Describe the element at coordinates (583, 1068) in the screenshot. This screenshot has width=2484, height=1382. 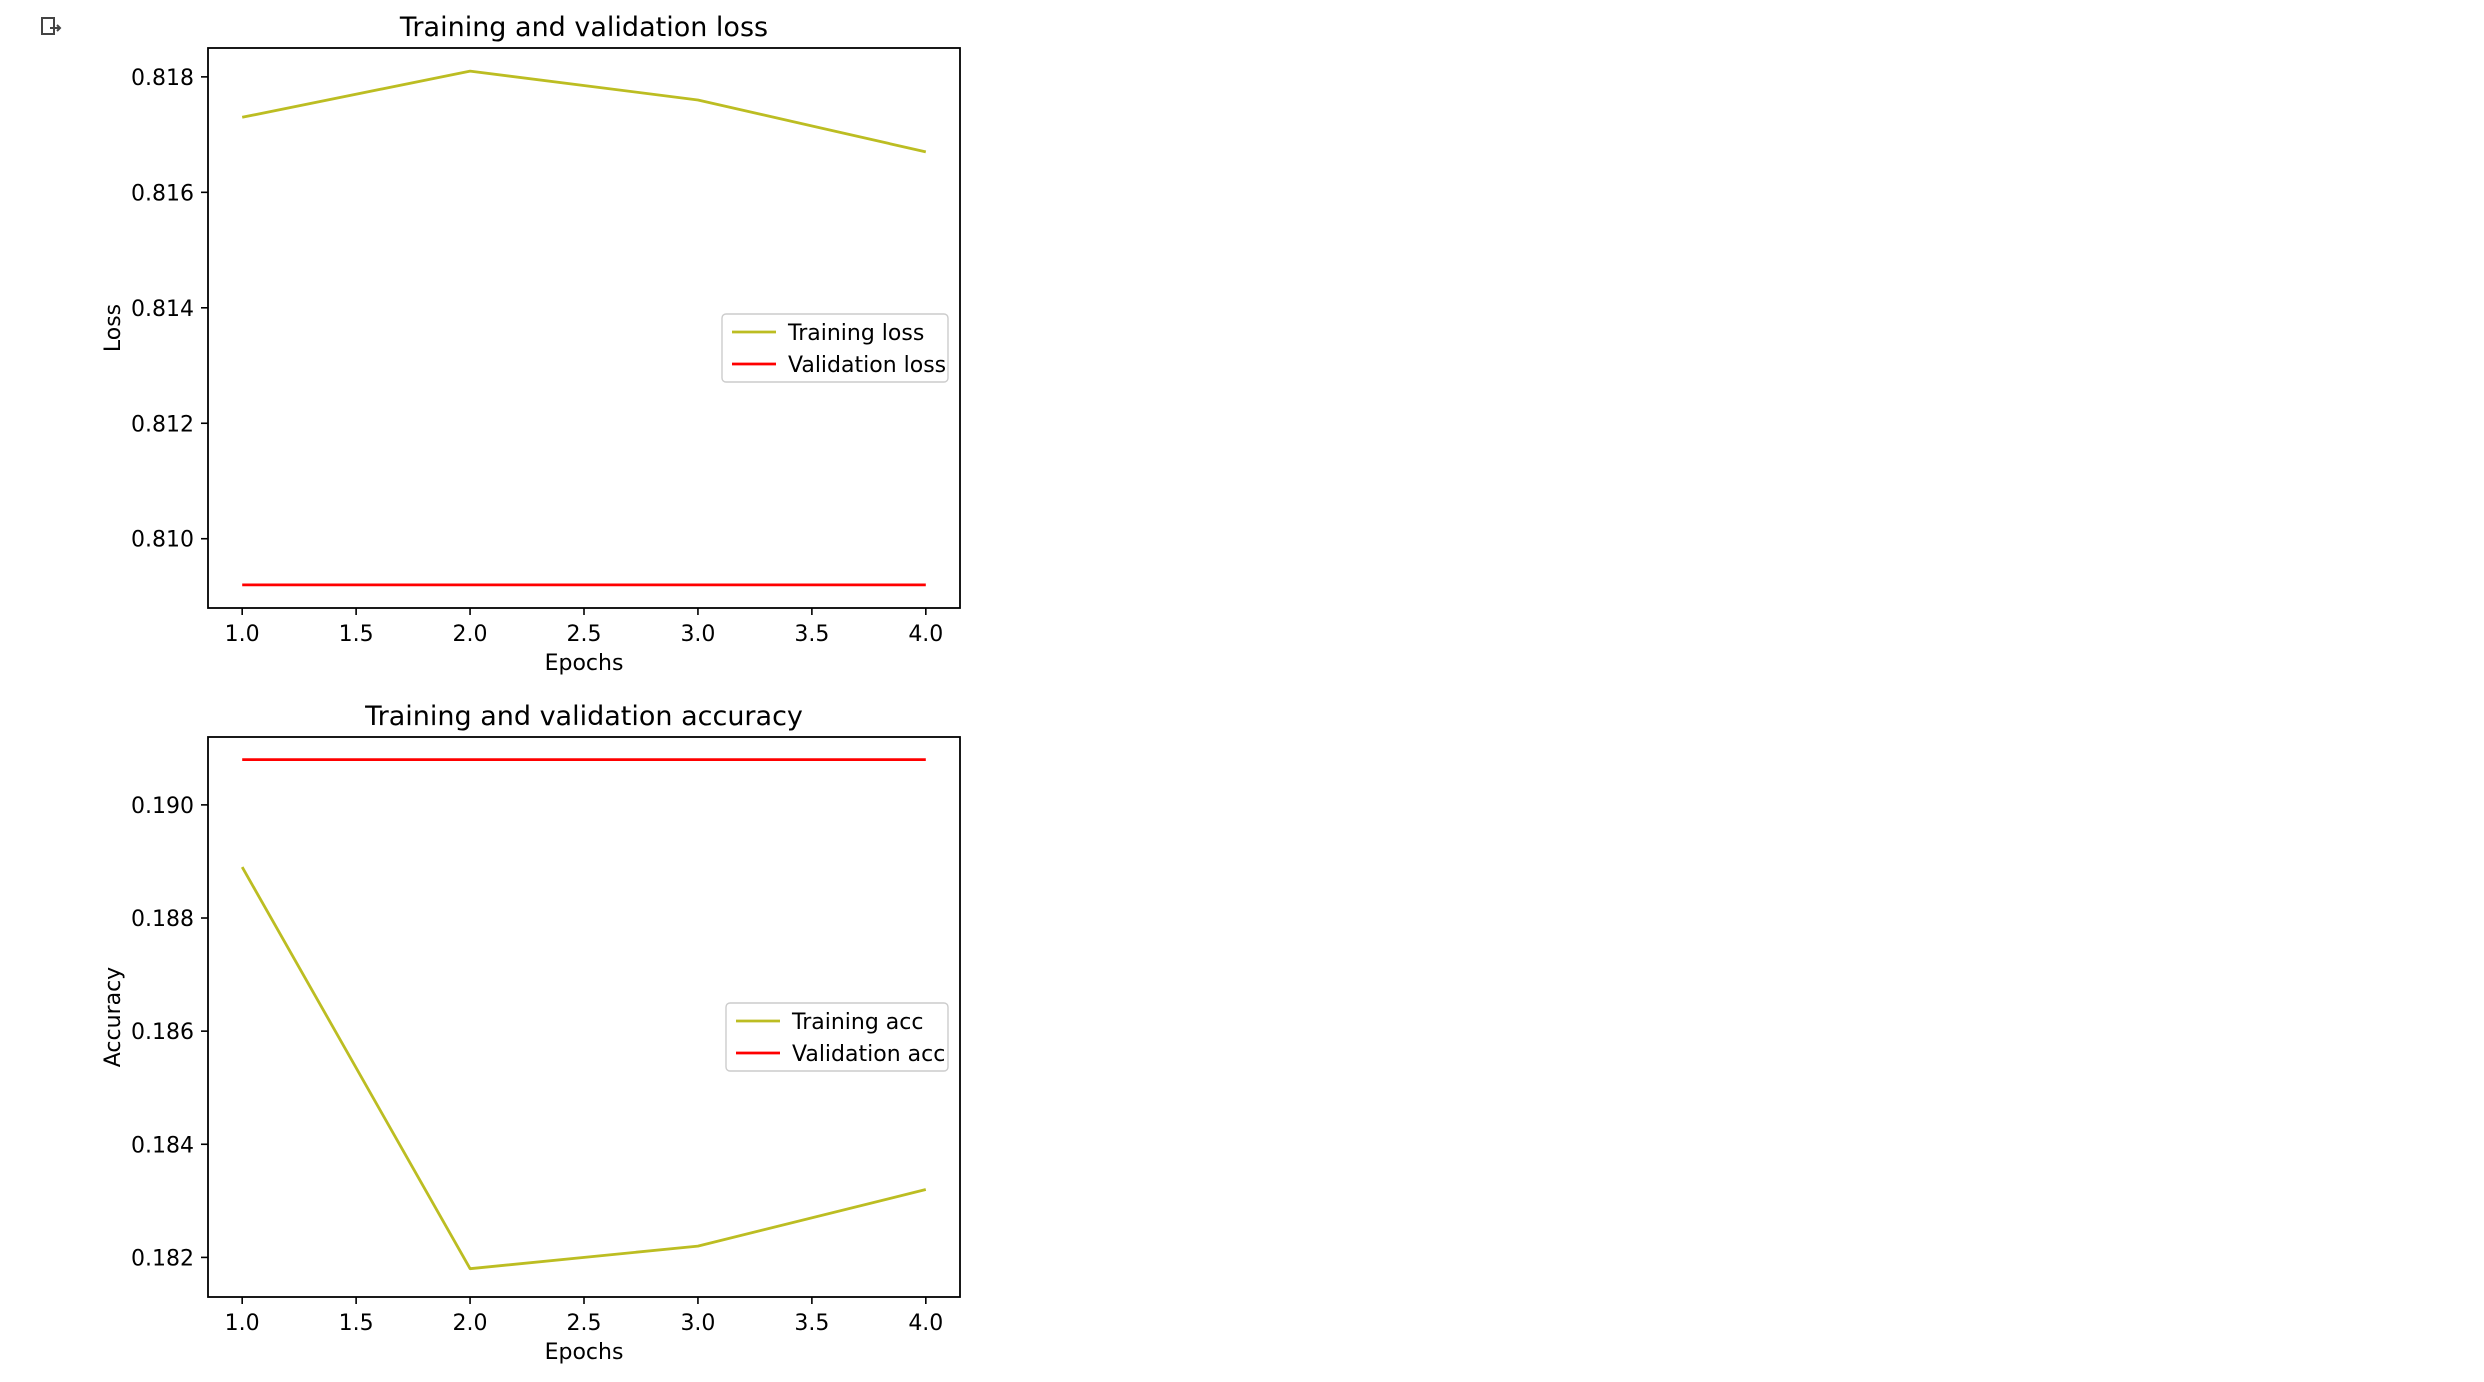
I see `series-line-training-acc` at that location.